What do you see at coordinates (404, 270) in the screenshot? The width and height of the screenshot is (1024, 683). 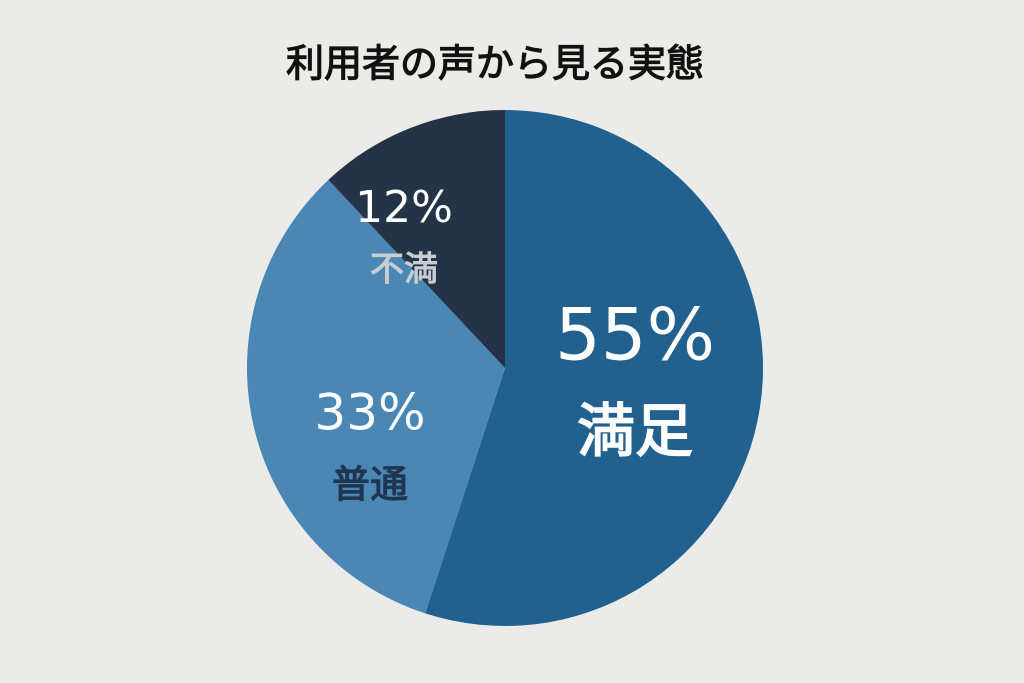 I see `category-label: 不満` at bounding box center [404, 270].